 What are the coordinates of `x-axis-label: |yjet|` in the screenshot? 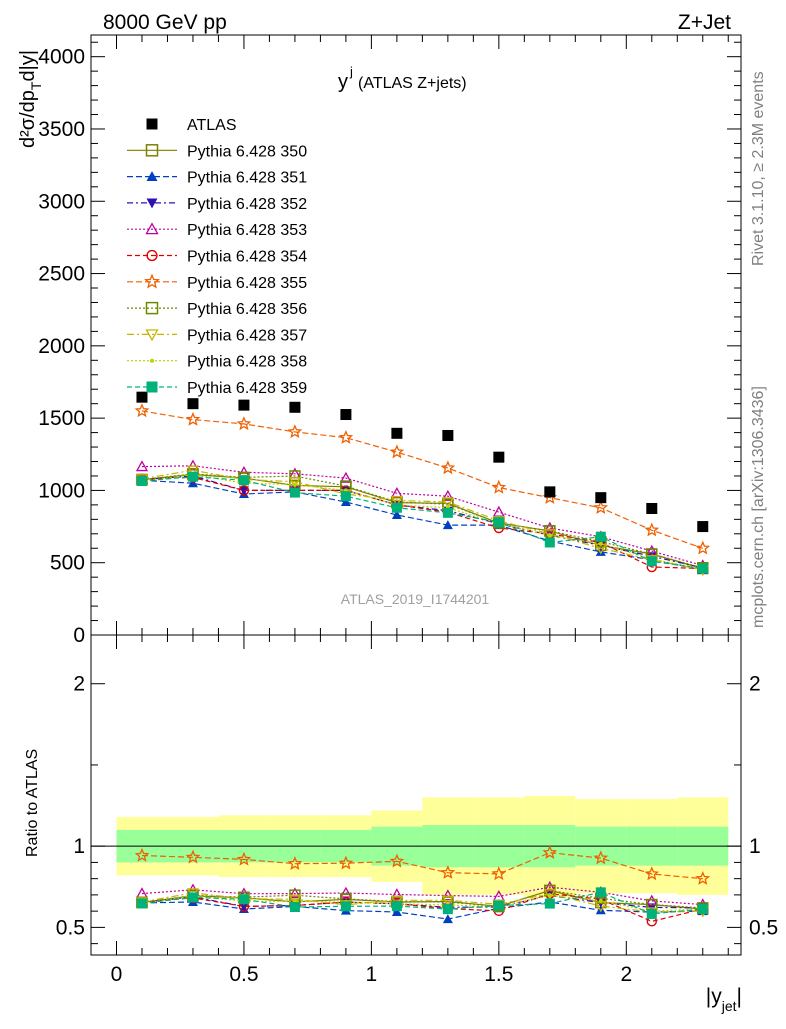 It's located at (724, 999).